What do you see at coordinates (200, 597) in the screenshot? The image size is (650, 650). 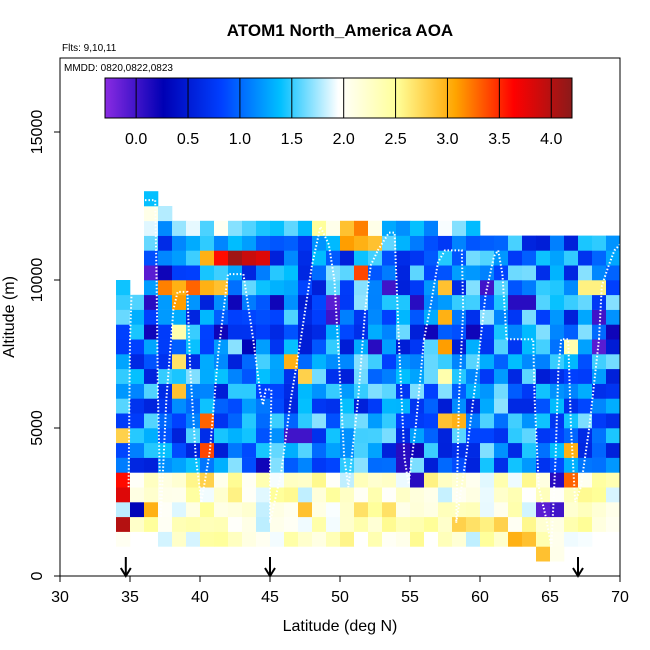 I see `x-tick-label: 40` at bounding box center [200, 597].